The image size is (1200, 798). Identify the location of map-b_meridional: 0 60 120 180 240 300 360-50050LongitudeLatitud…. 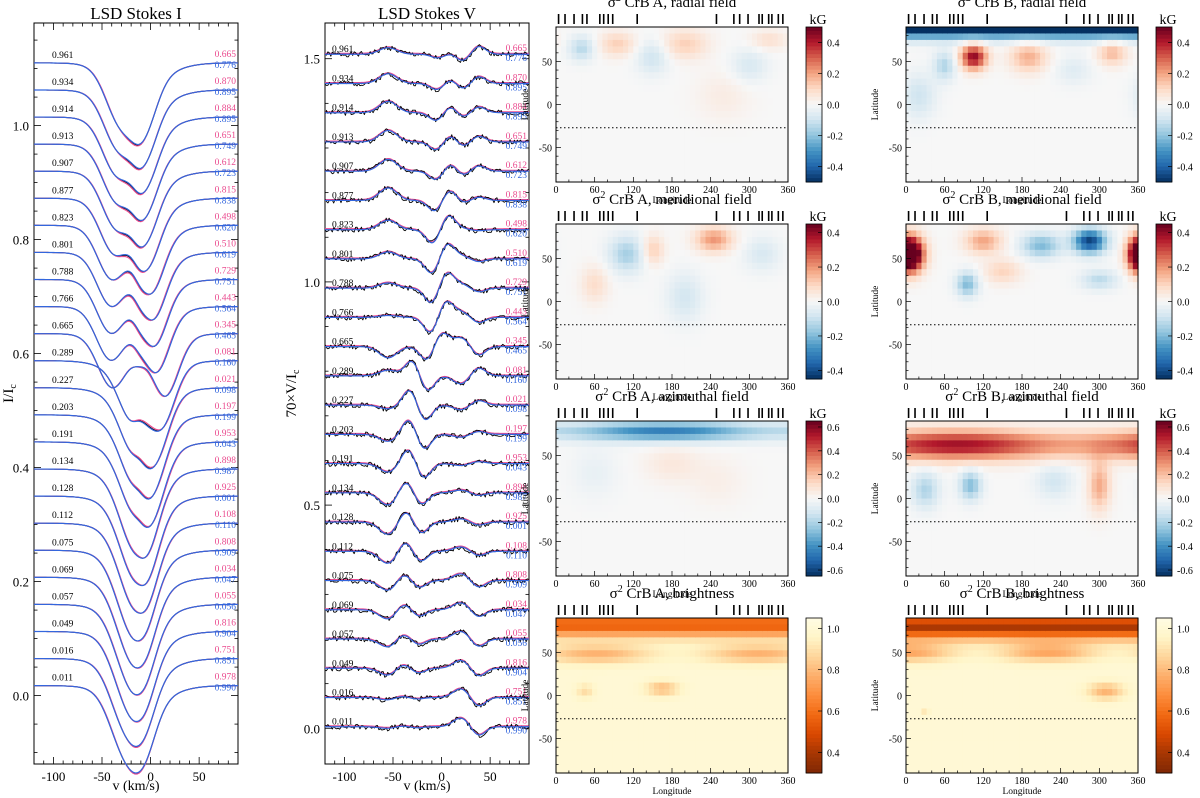
(1032, 296).